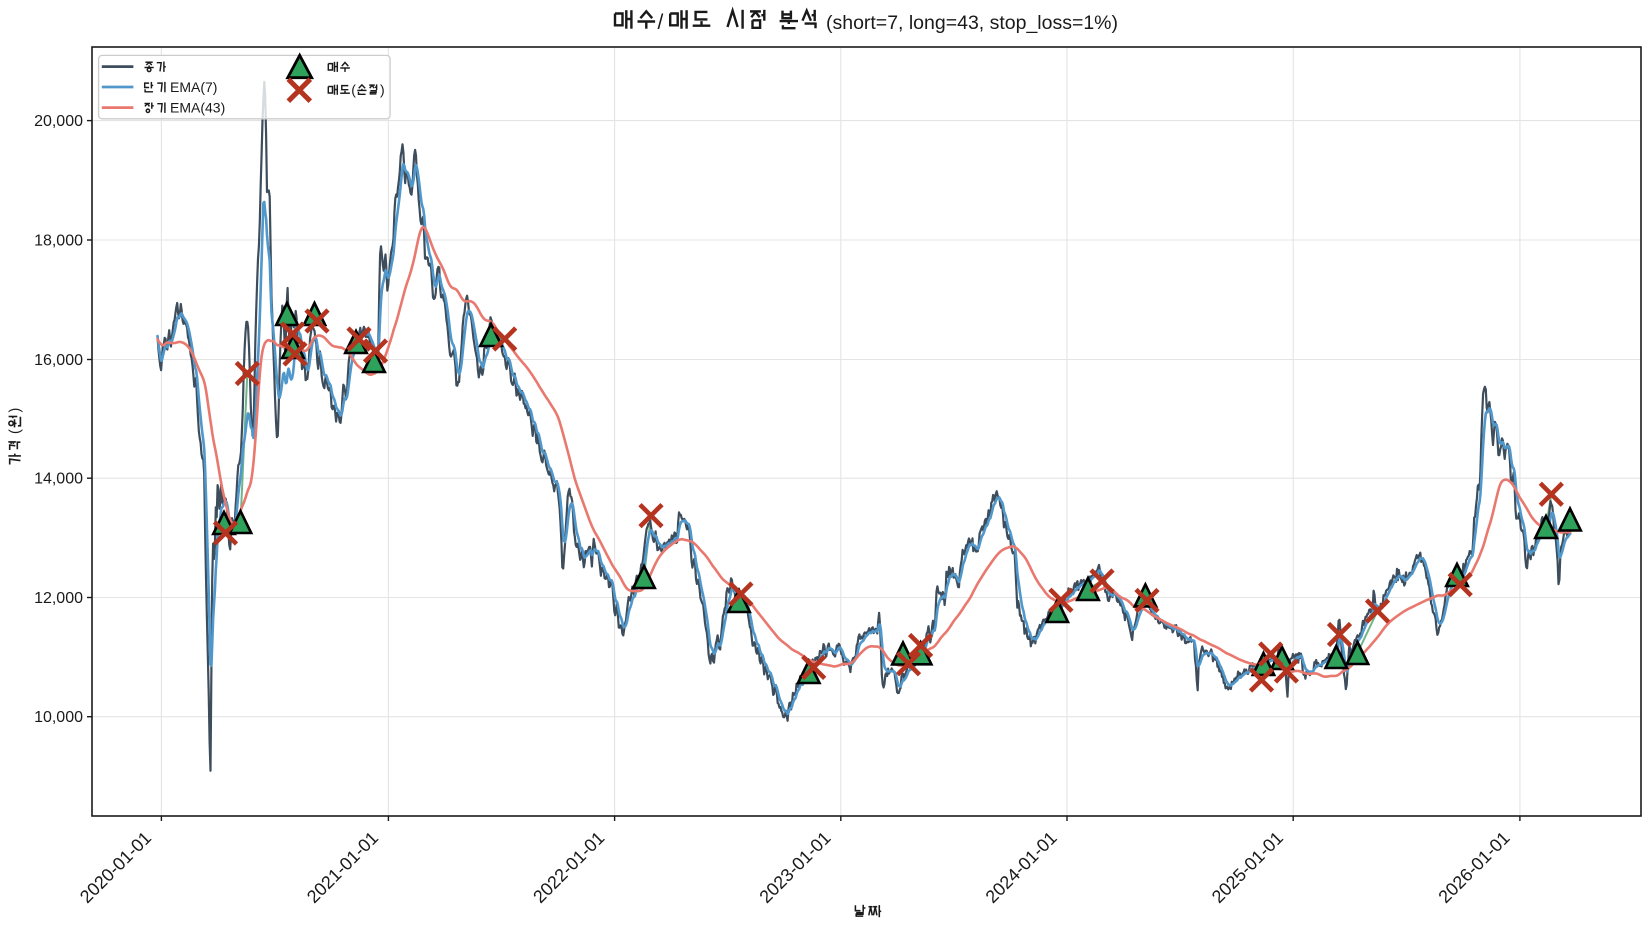  What do you see at coordinates (197, 108) in the screenshot?
I see `svg-text: EMA(43)` at bounding box center [197, 108].